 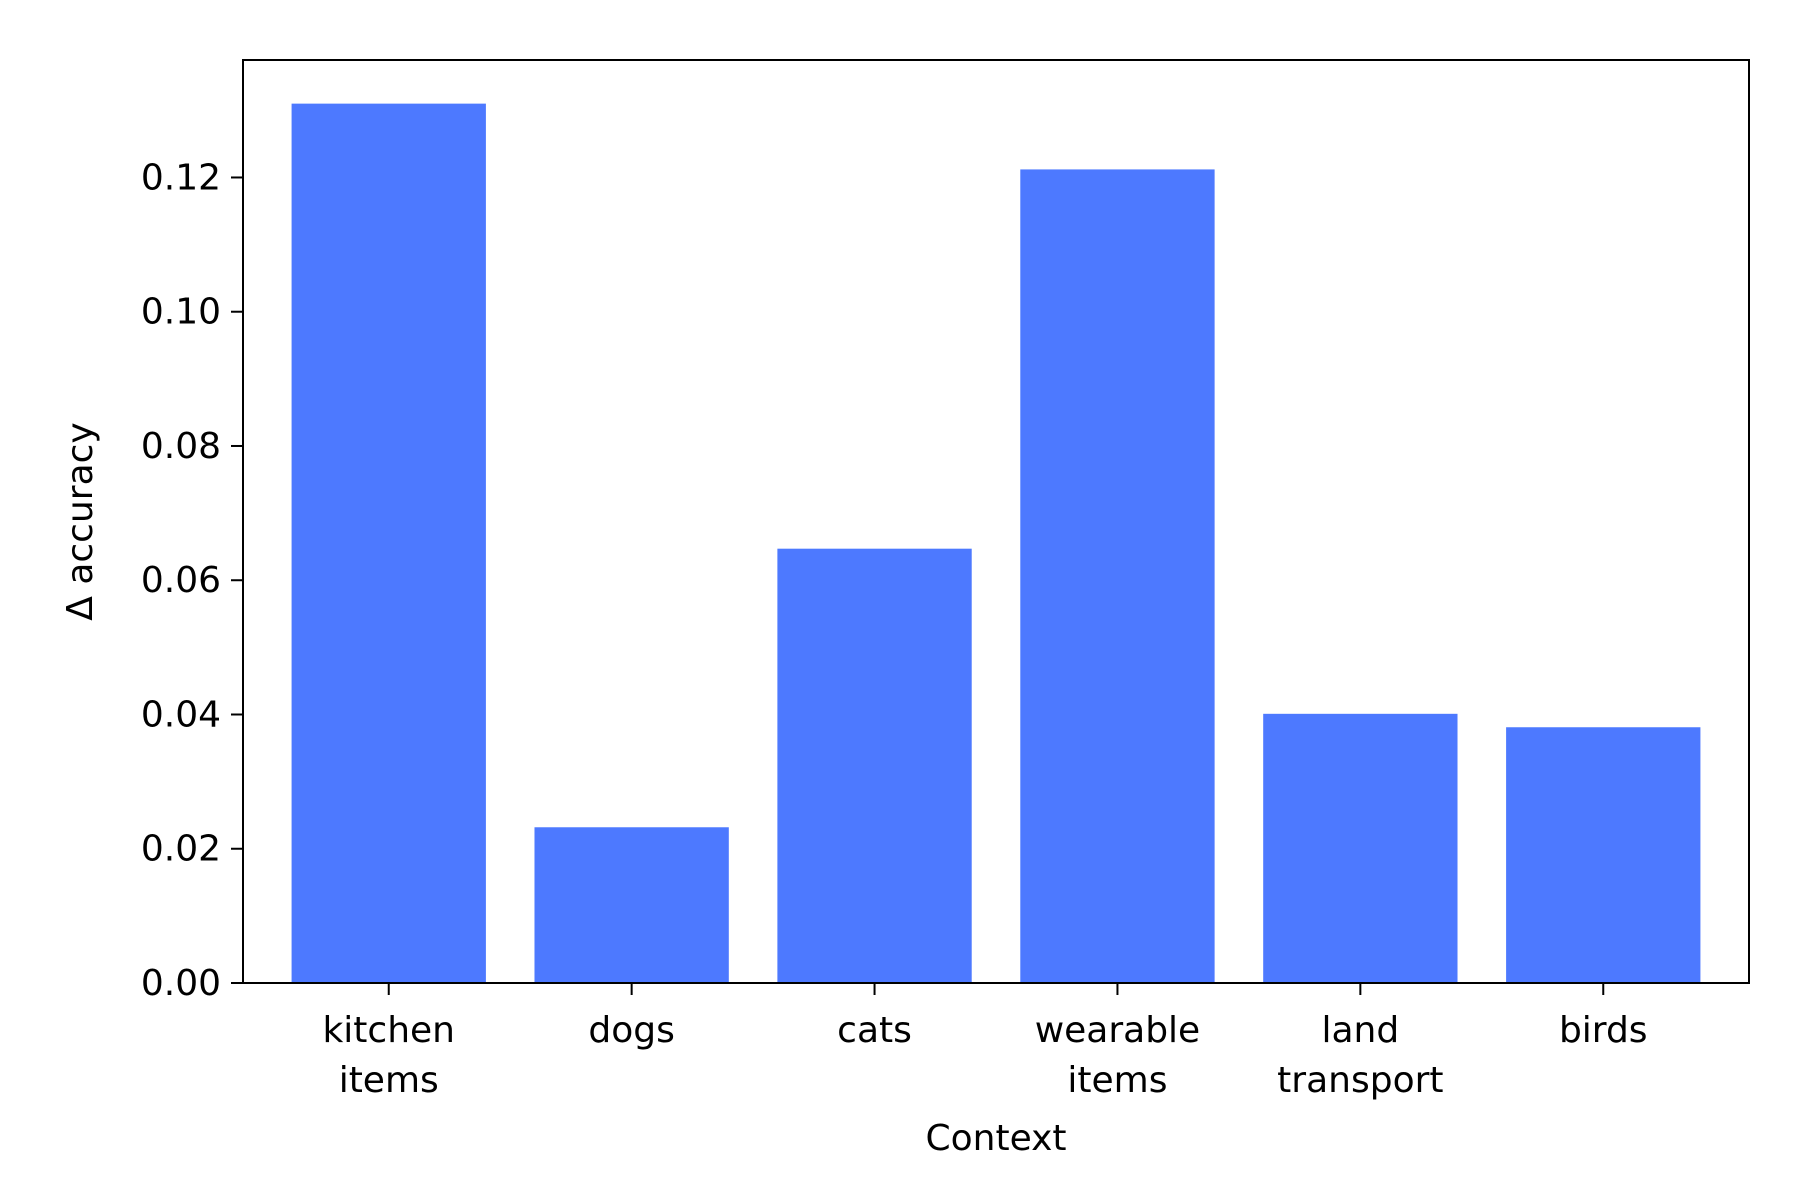 I want to click on x-tick-label-line: wearable, so click(x=1118, y=1030).